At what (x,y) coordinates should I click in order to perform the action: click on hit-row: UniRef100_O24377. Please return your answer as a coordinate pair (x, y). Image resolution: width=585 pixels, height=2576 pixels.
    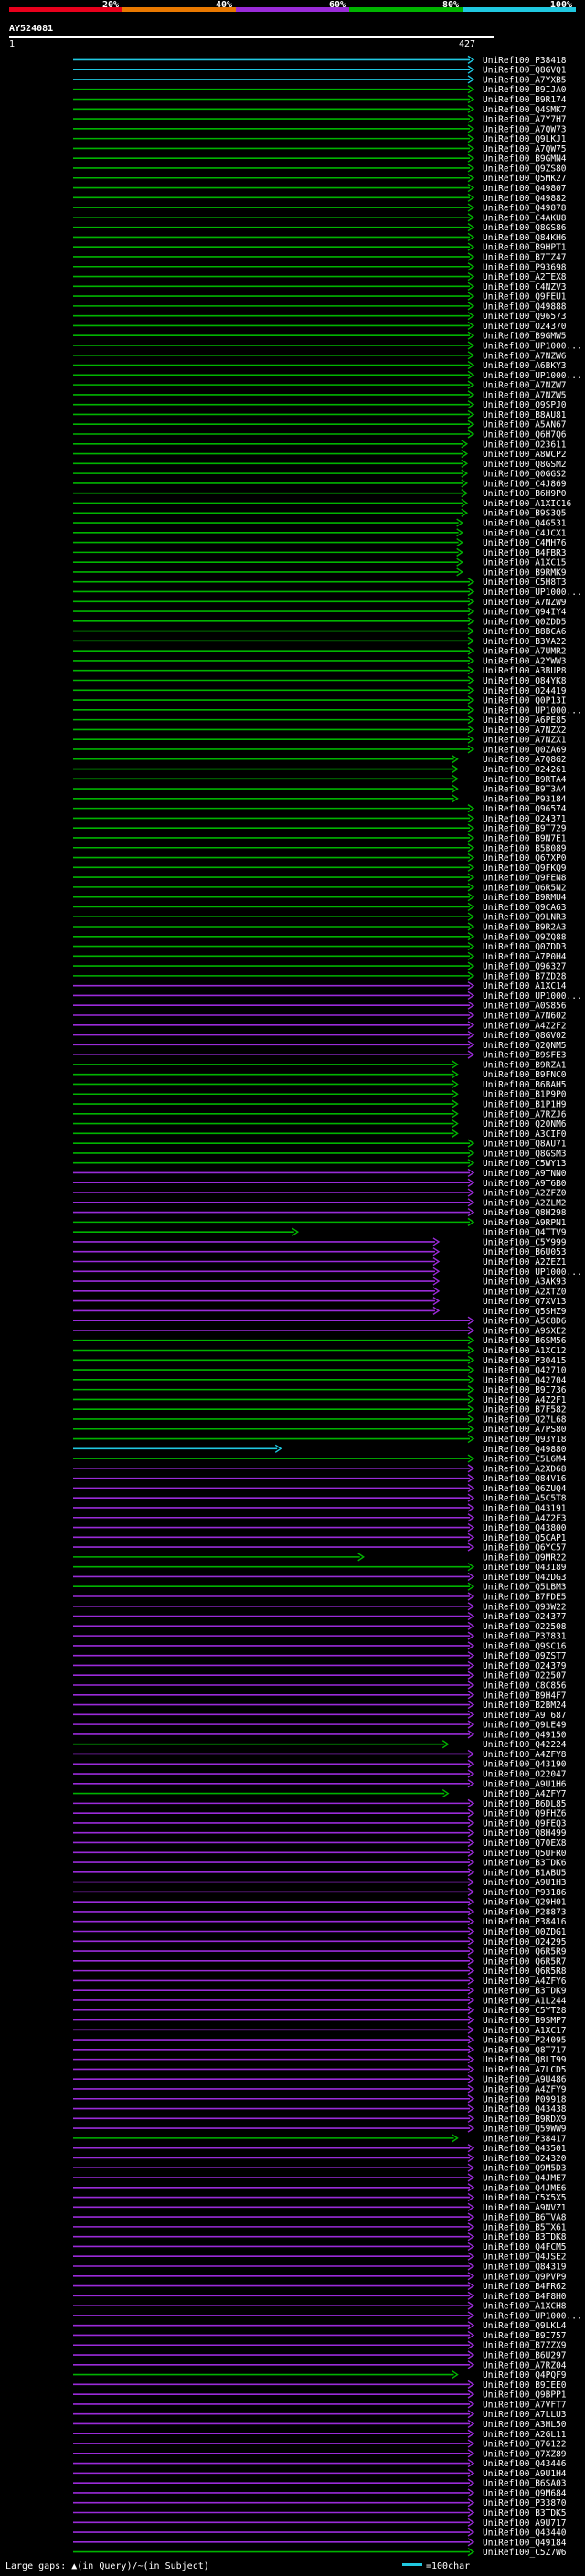
    Looking at the image, I should click on (320, 1616).